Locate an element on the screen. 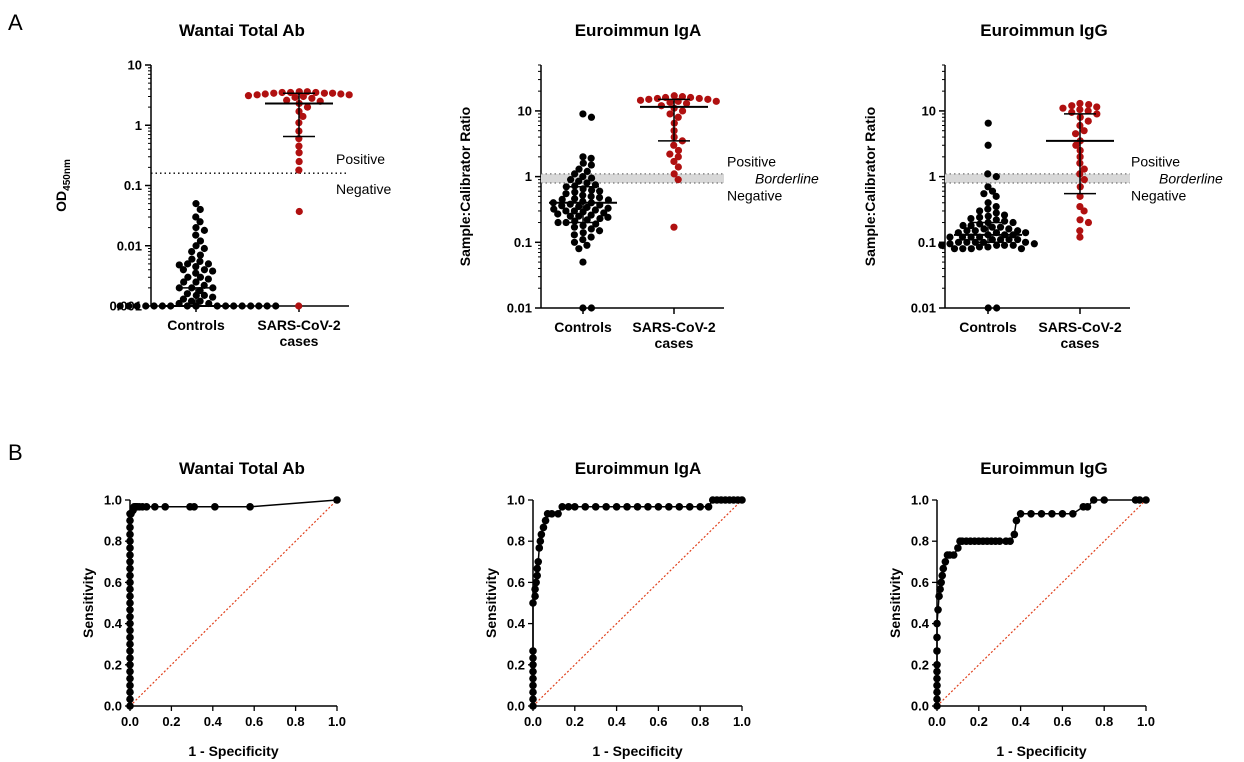 The image size is (1244, 762). y-tick-label: 1 is located at coordinates (932, 176).